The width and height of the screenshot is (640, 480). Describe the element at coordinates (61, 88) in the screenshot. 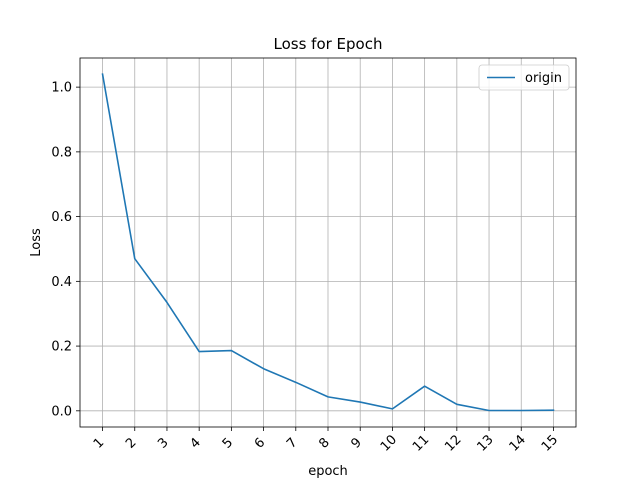

I see `y-tick-label: 1.0` at that location.